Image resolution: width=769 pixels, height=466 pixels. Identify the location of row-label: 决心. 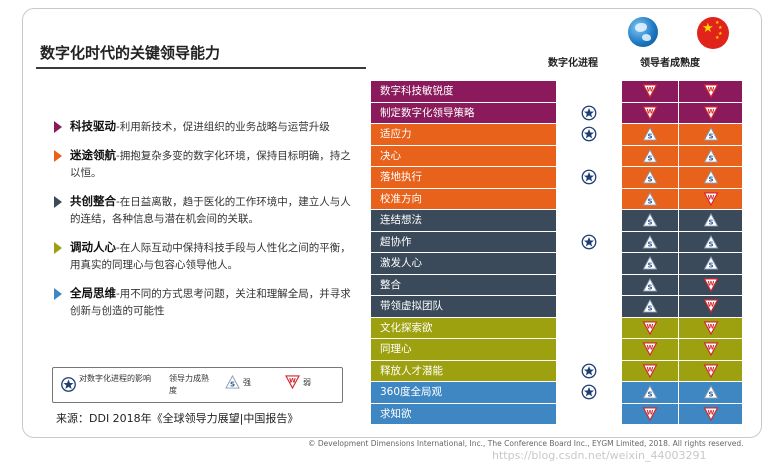
(463, 155).